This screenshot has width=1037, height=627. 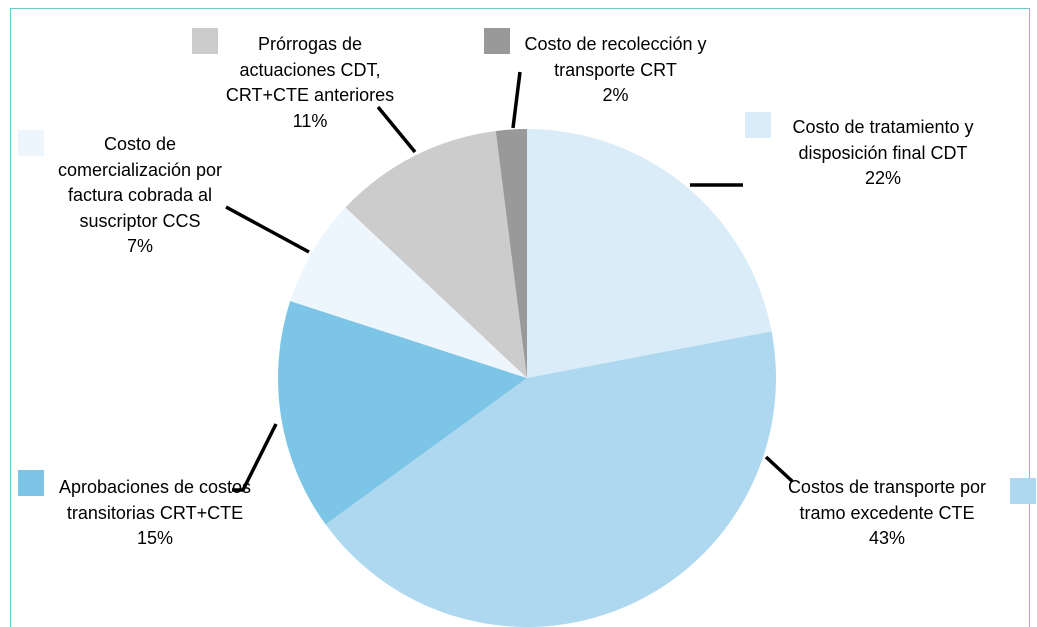 I want to click on value-label: 2%, so click(x=615, y=95).